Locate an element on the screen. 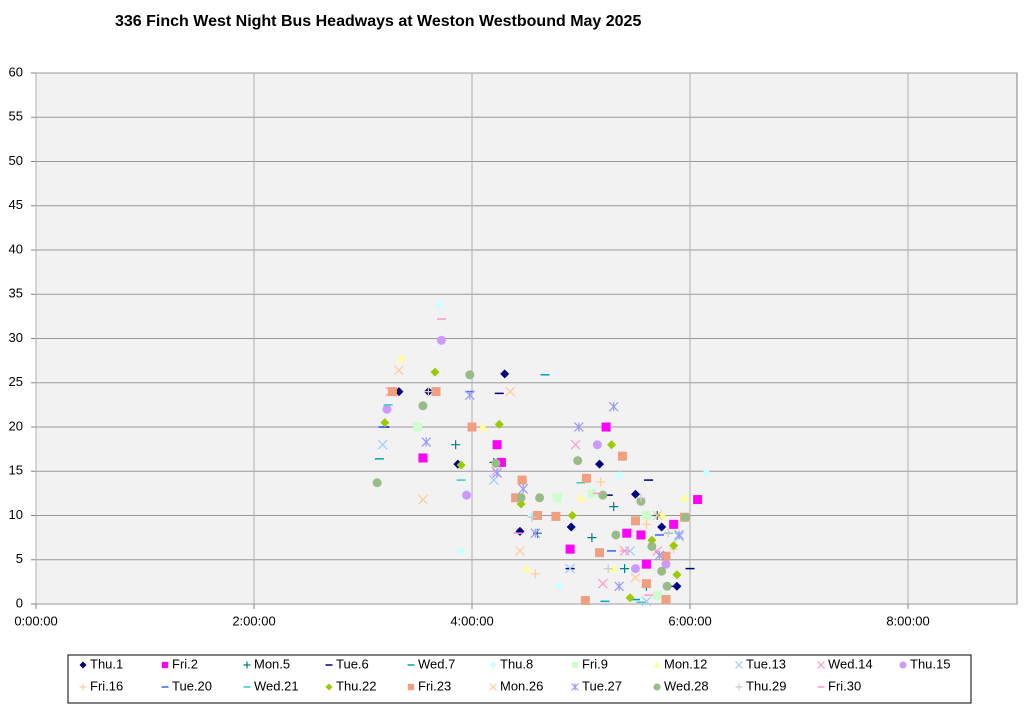 The width and height of the screenshot is (1024, 707). y-tick-label: 25 is located at coordinates (16, 381).